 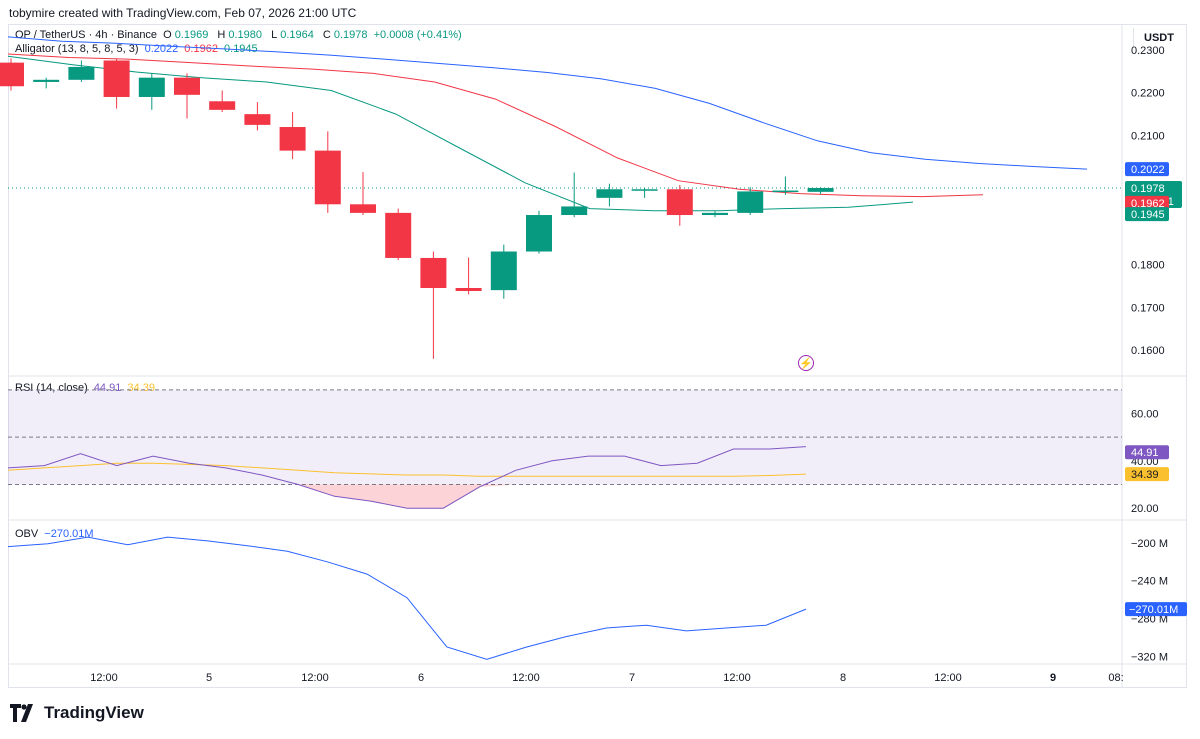 What do you see at coordinates (94, 712) in the screenshot?
I see `brand-name: TradingView` at bounding box center [94, 712].